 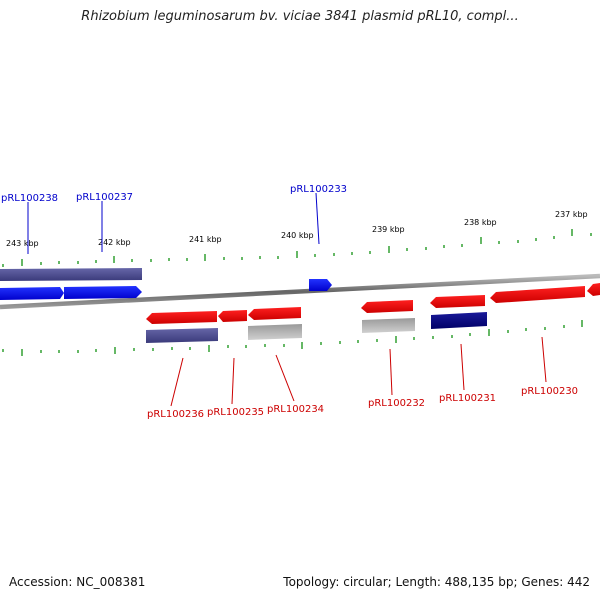 What do you see at coordinates (295, 409) in the screenshot?
I see `gene-label: pRL100234` at bounding box center [295, 409].